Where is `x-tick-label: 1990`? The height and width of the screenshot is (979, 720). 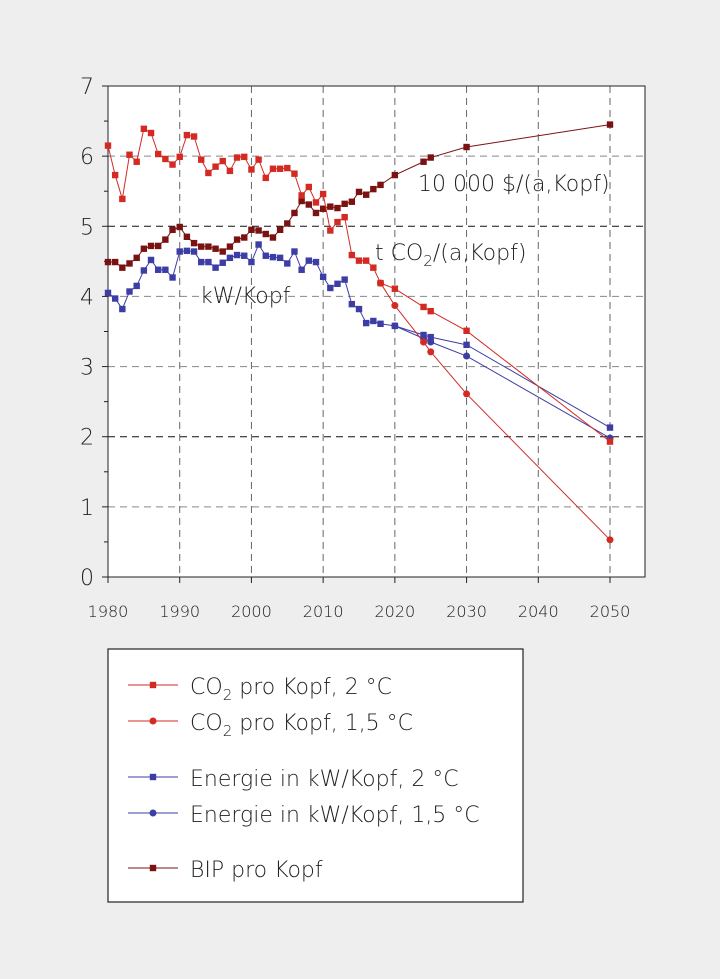 x-tick-label: 1990 is located at coordinates (179, 611).